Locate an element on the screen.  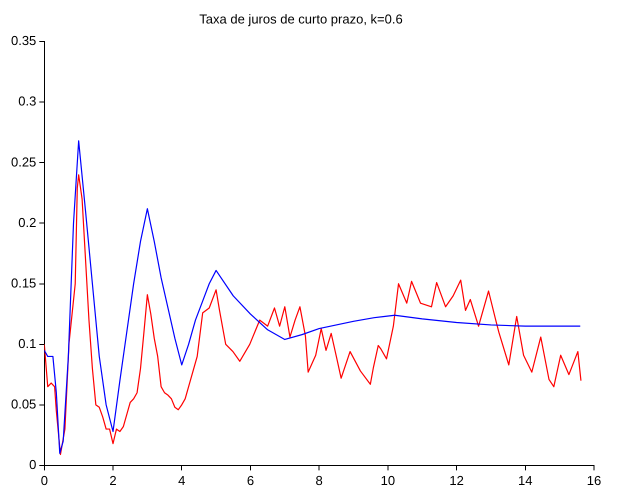
chart-title: Taxa de juros de curto prazo, k=0.6 is located at coordinates (301, 18).